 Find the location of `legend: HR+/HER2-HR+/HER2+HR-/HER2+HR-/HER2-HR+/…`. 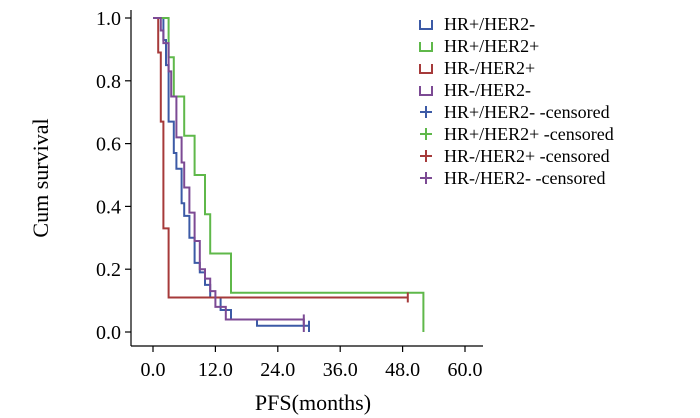

legend: HR+/HER2-HR+/HER2+HR-/HER2+HR-/HER2-HR+/… is located at coordinates (516, 101).